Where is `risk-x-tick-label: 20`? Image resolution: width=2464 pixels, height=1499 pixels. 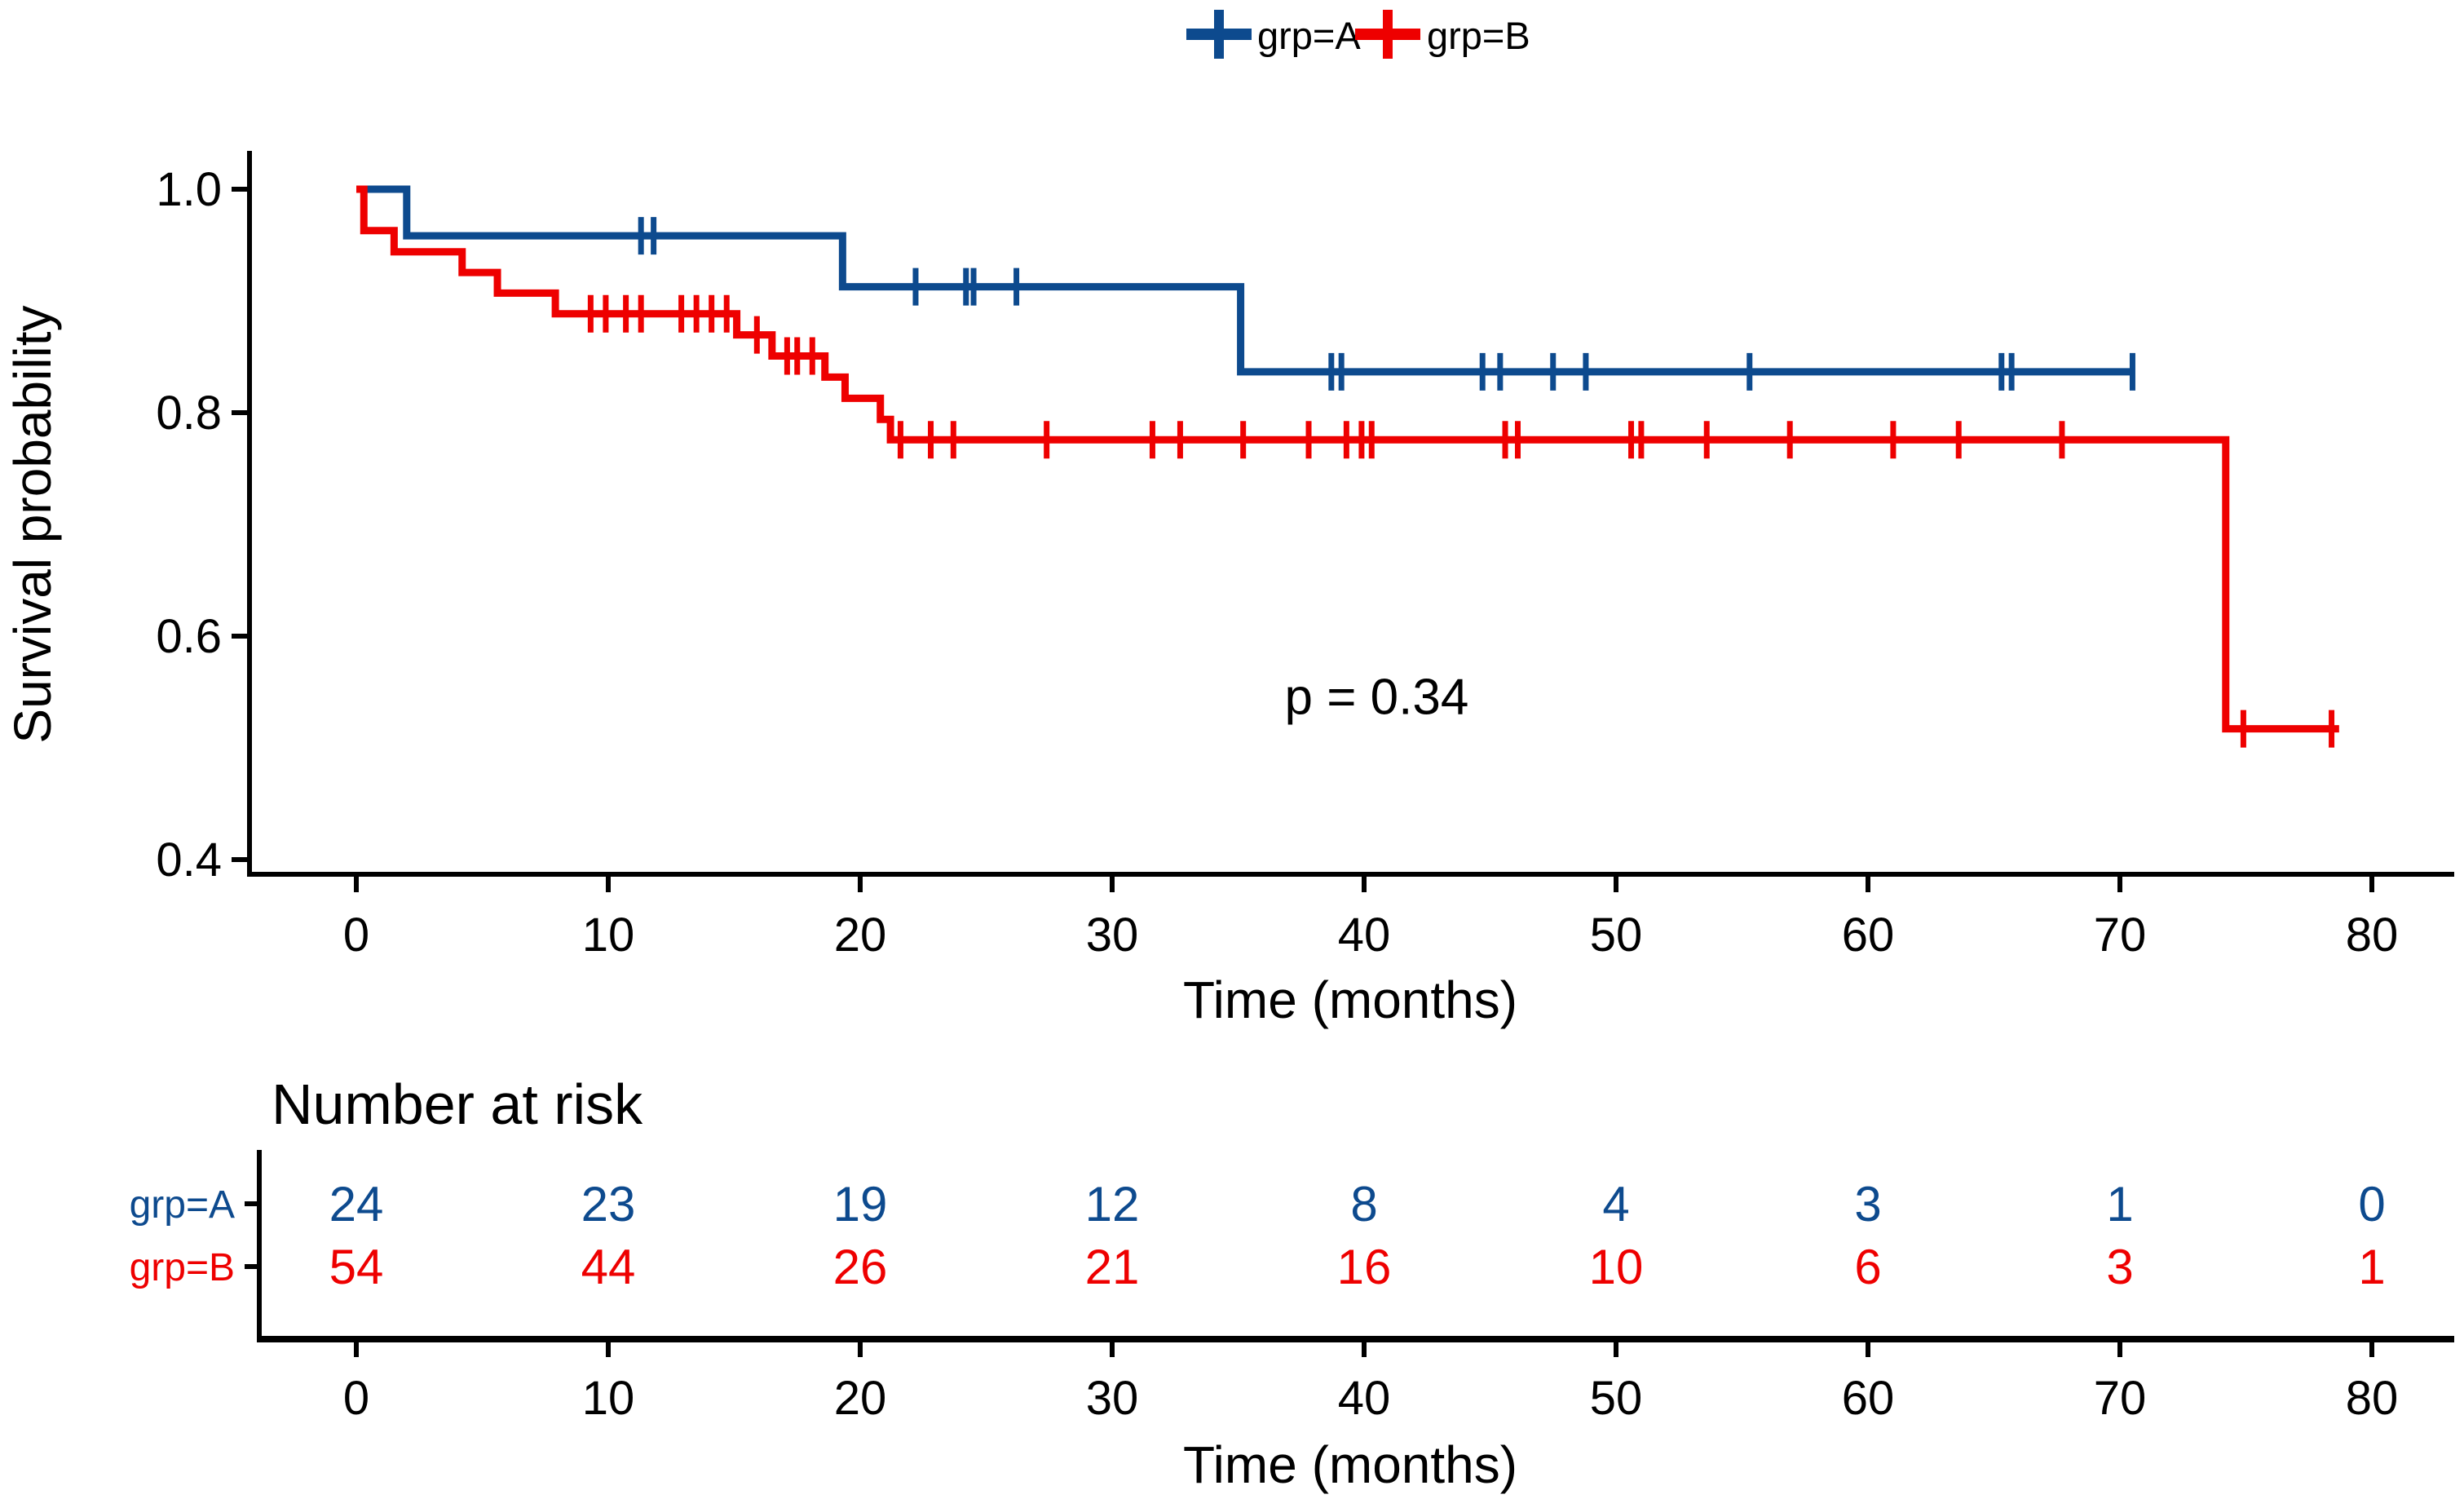 risk-x-tick-label: 20 is located at coordinates (860, 1398).